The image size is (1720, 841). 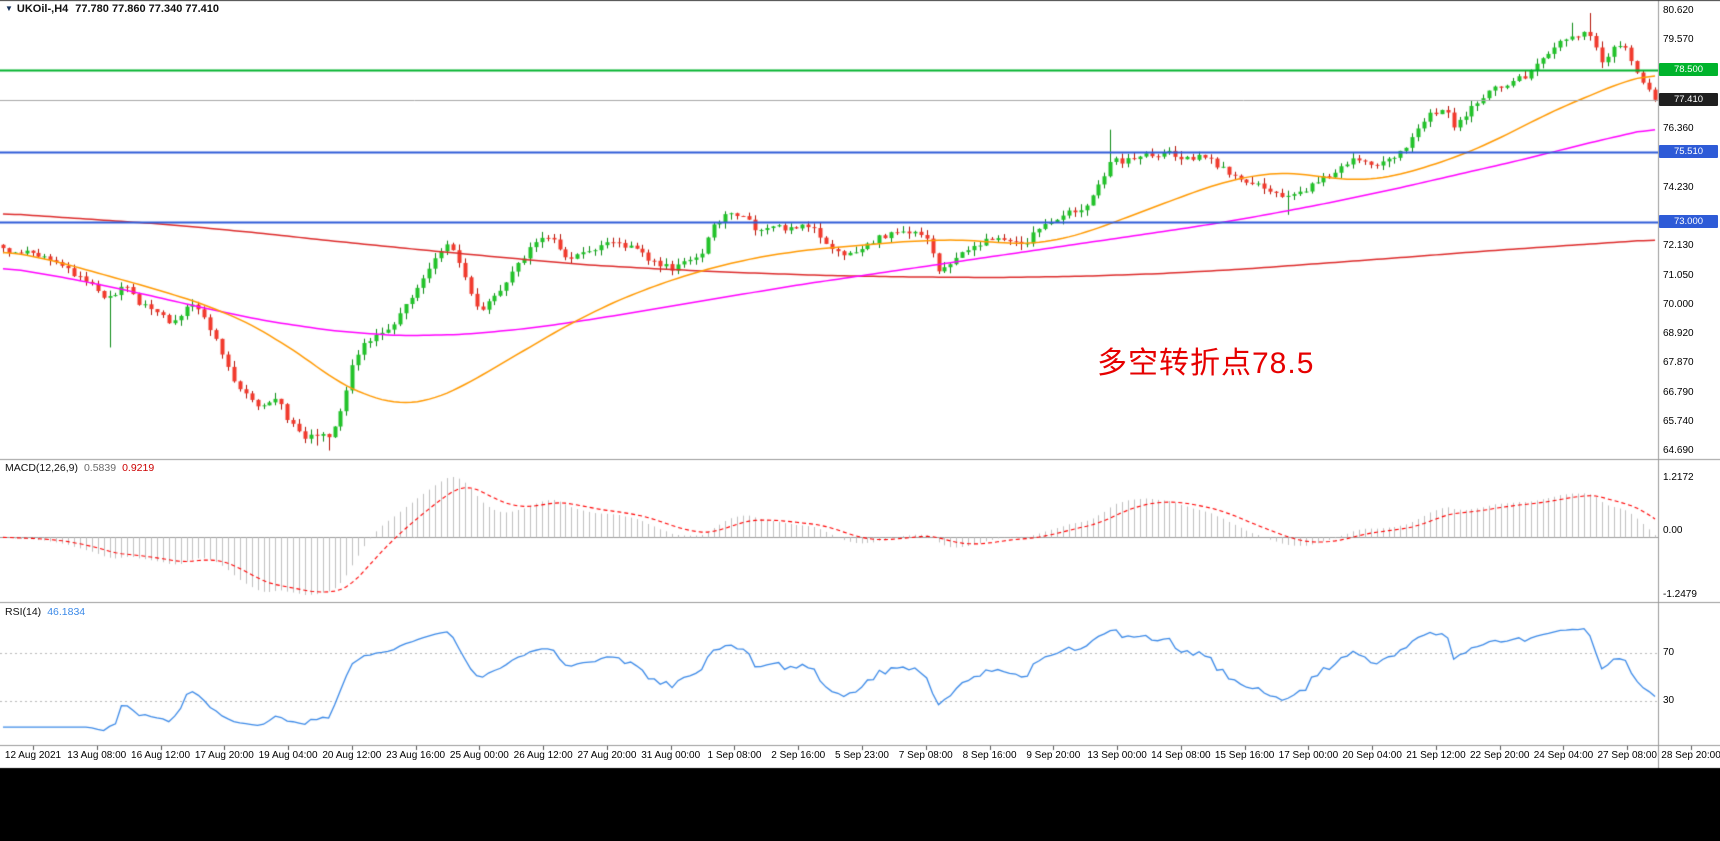 What do you see at coordinates (97, 755) in the screenshot?
I see `time-axis-label: 13 Aug 08:00` at bounding box center [97, 755].